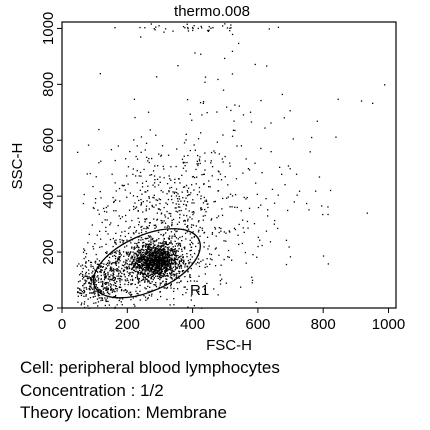 The image size is (430, 430). Describe the element at coordinates (48, 140) in the screenshot. I see `y-tick-label: 600` at that location.